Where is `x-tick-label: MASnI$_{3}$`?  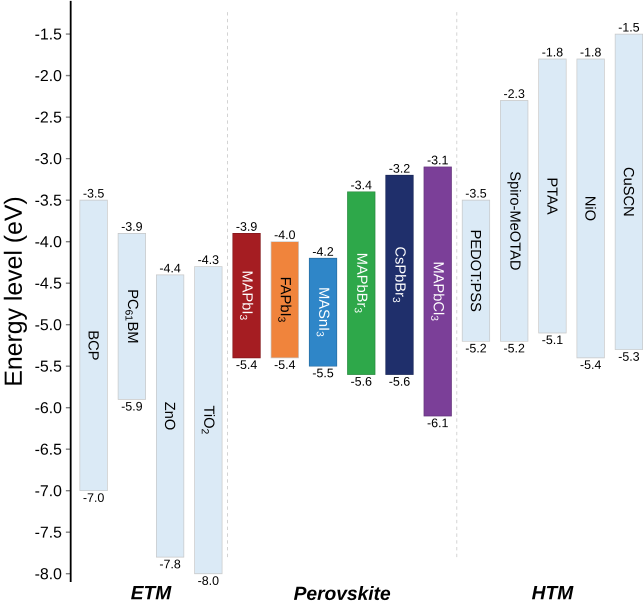 x-tick-label: MASnI$_{3}$ is located at coordinates (323, 312).